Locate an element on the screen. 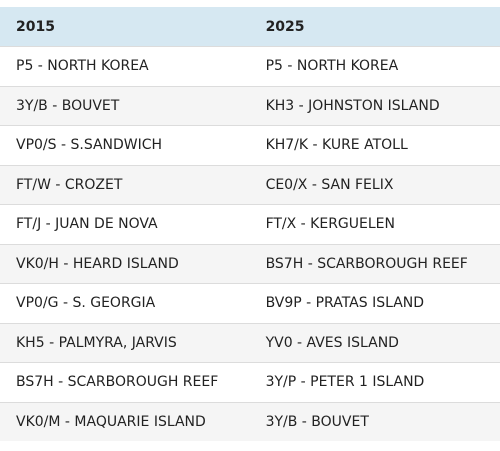  table-row: KH5 - PALMYRA, JARVIS YV0 - AVES ISLAND is located at coordinates (250, 342).